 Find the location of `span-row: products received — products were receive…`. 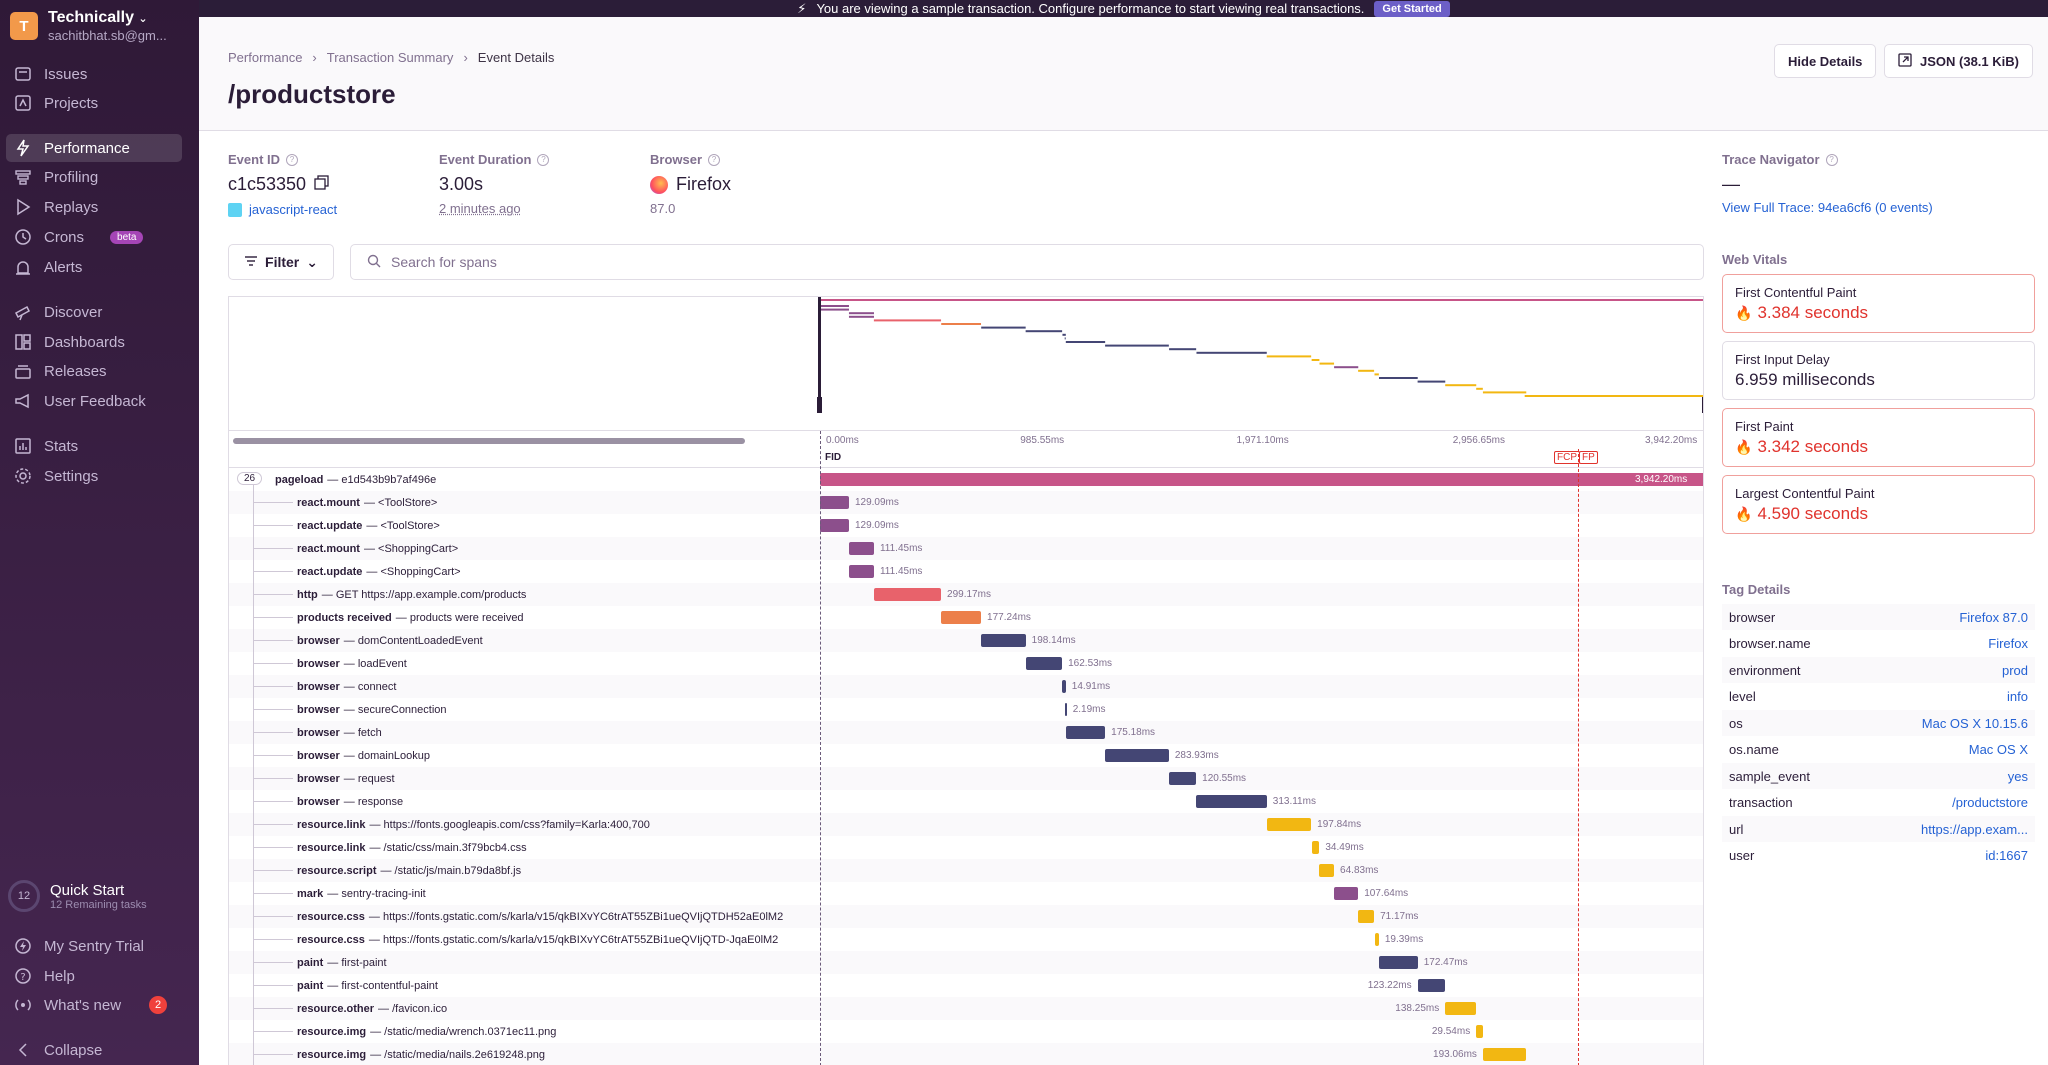

span-row: products received — products were receive… is located at coordinates (966, 617).